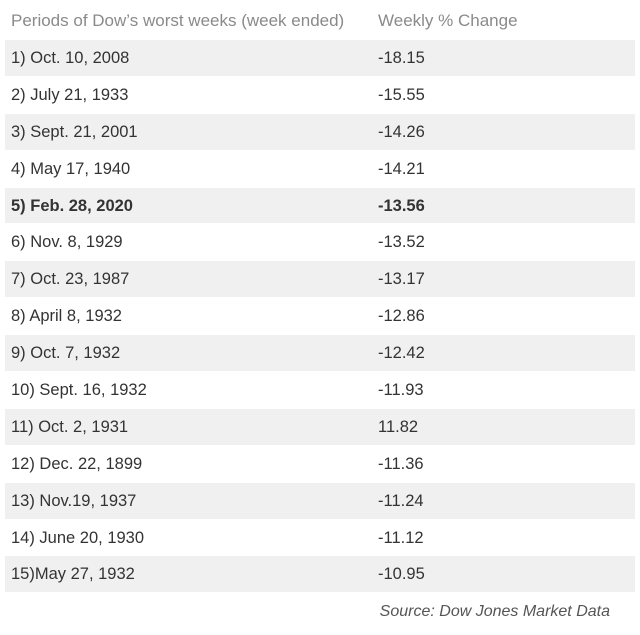 This screenshot has width=640, height=635. Describe the element at coordinates (320, 427) in the screenshot. I see `table-row: 11) Oct. 2, 1931 11.82` at that location.